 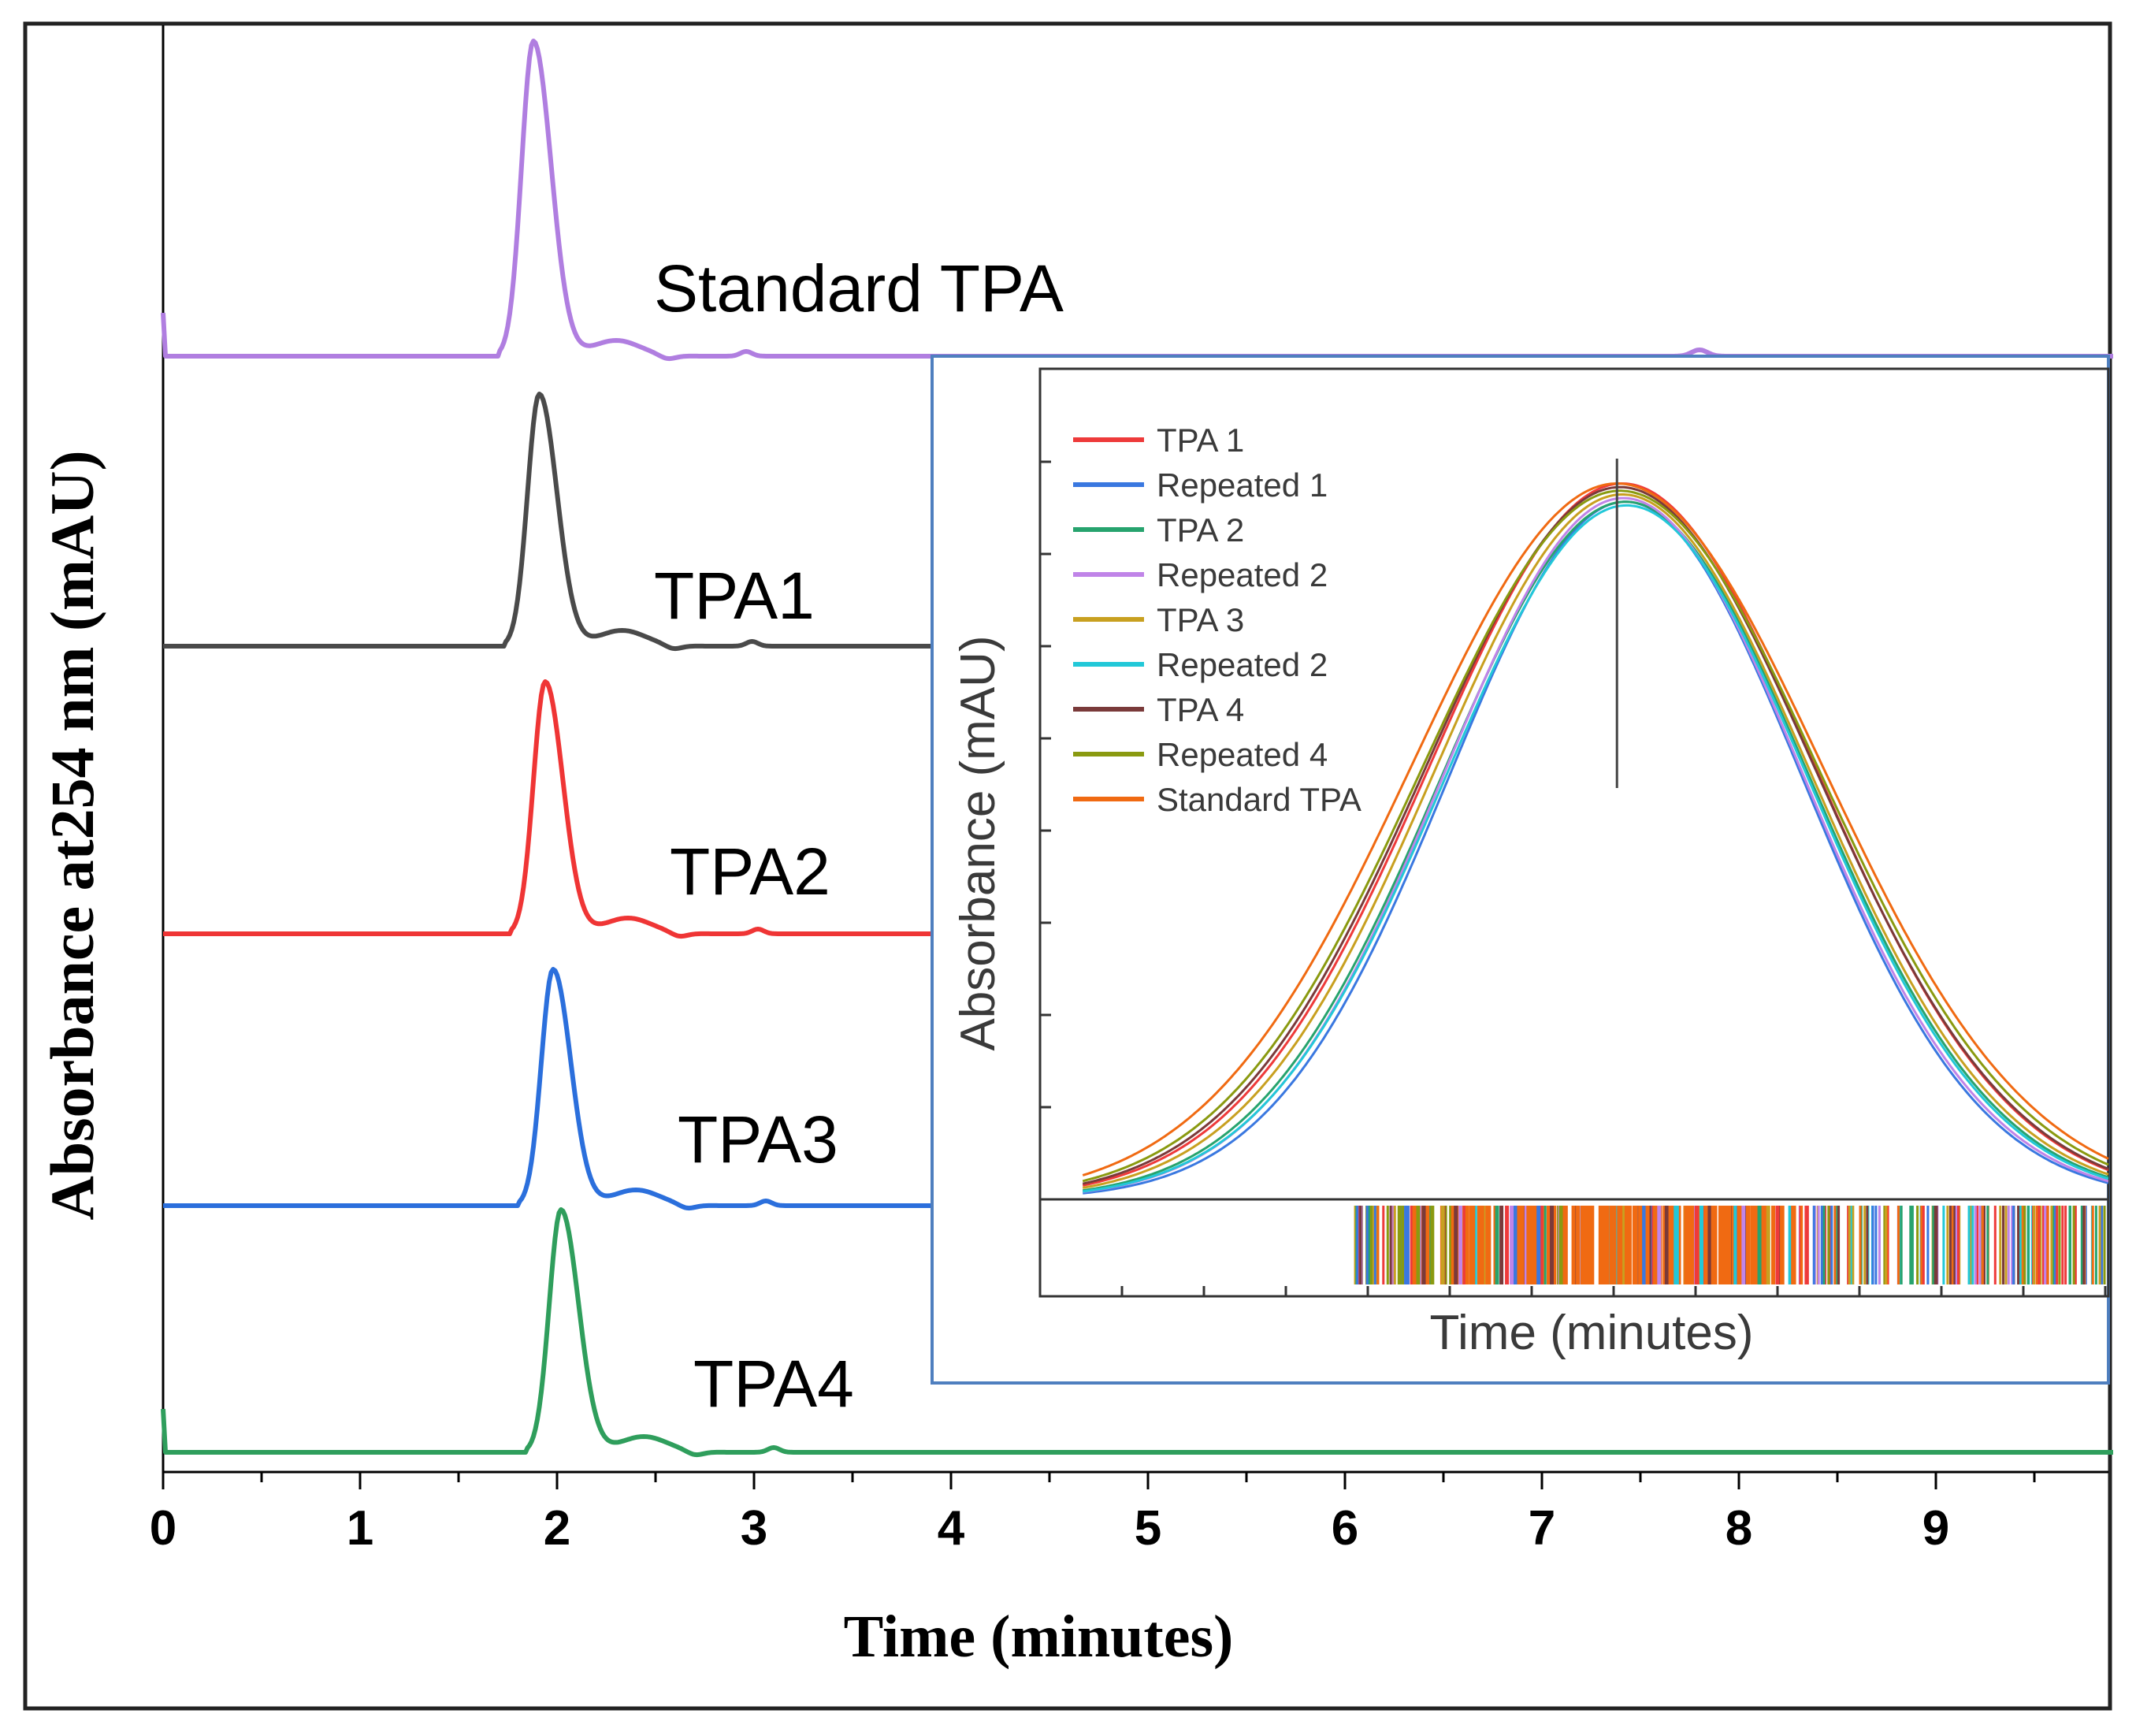 I want to click on legend-label: TPA 2, so click(x=1200, y=529).